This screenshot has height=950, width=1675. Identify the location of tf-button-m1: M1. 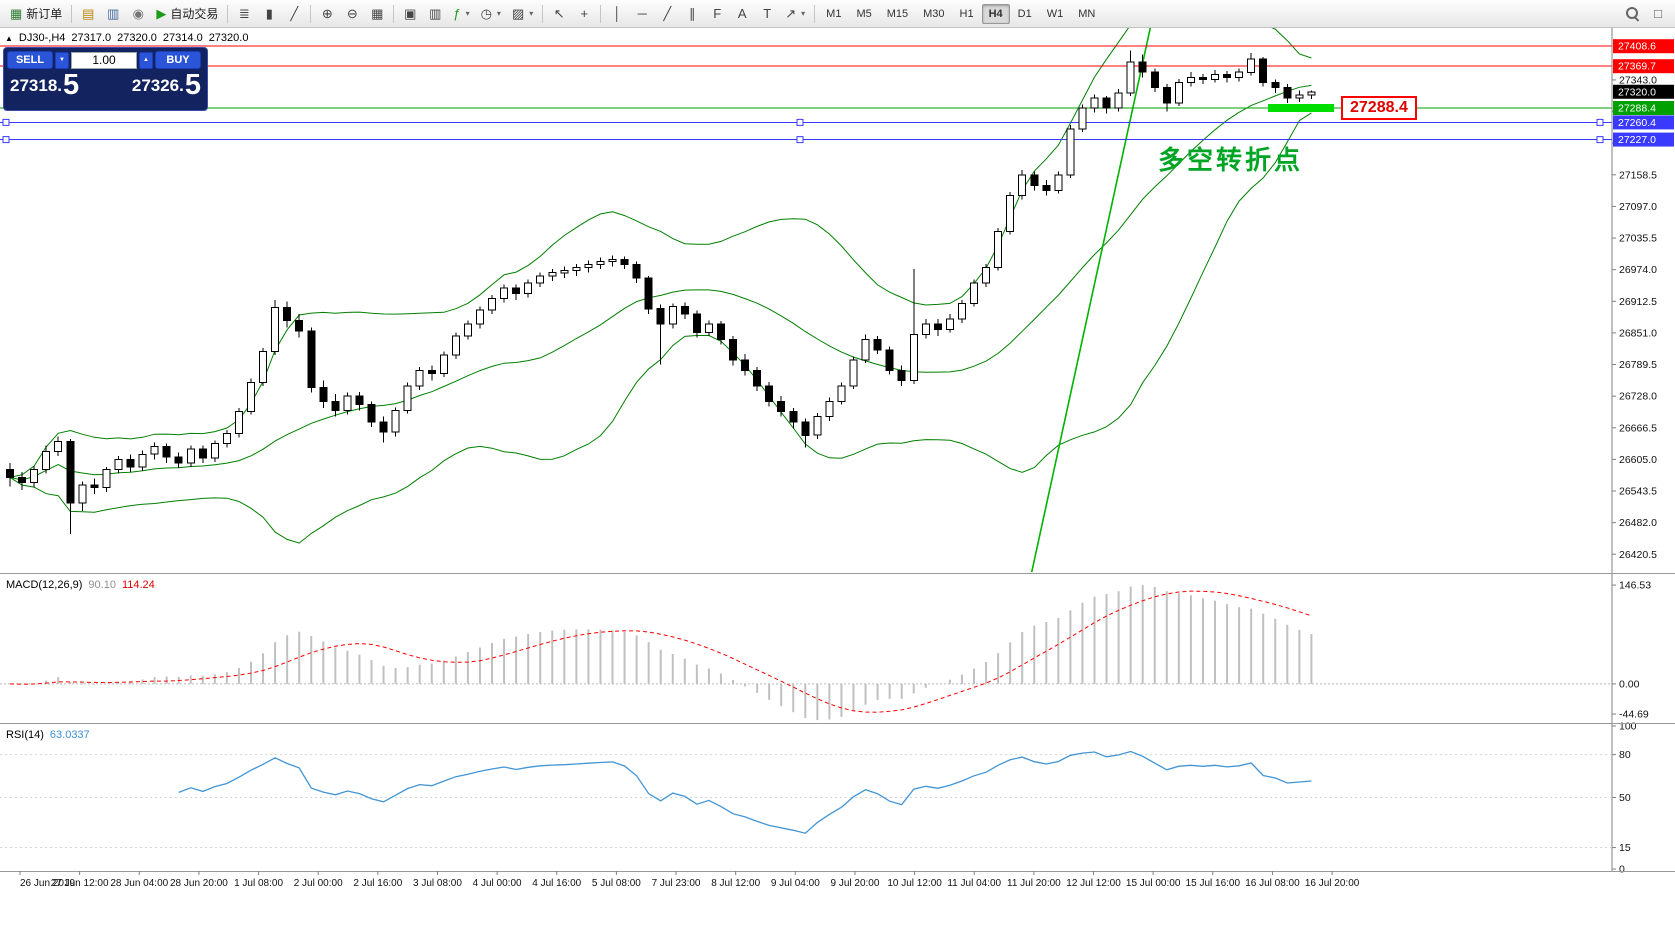
(834, 13).